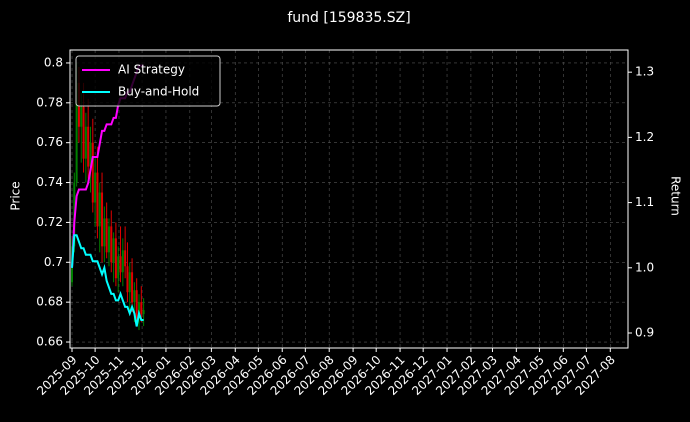 The height and width of the screenshot is (422, 690). Describe the element at coordinates (16, 195) in the screenshot. I see `y-axis-label: Price` at that location.